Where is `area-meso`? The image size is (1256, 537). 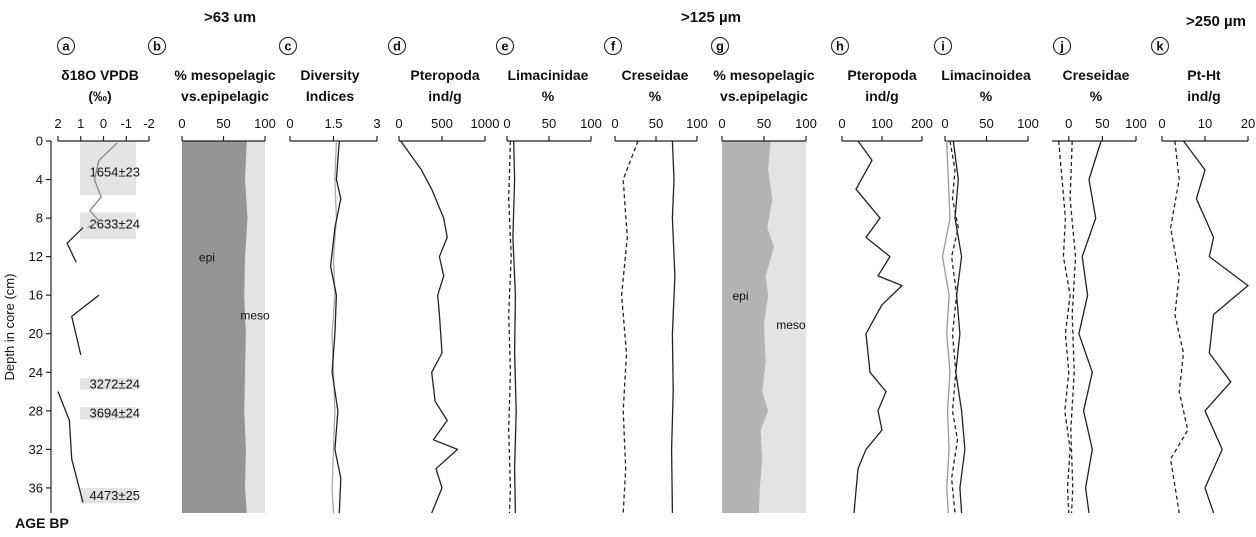 area-meso is located at coordinates (254, 327).